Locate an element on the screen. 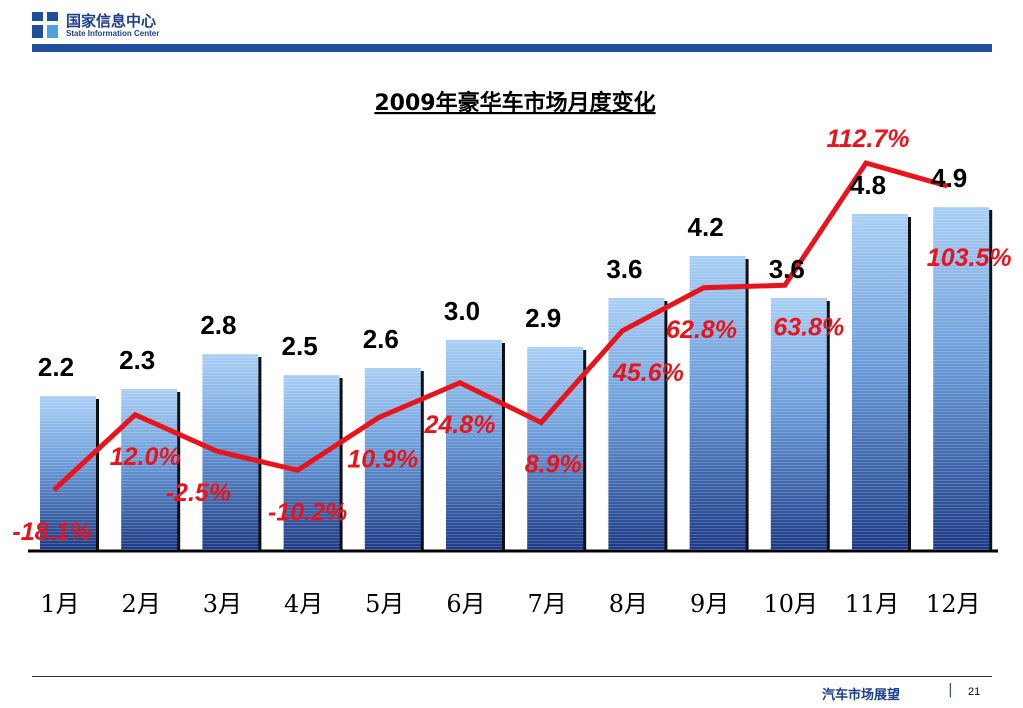  line-value-label: -18.1% is located at coordinates (51, 532).